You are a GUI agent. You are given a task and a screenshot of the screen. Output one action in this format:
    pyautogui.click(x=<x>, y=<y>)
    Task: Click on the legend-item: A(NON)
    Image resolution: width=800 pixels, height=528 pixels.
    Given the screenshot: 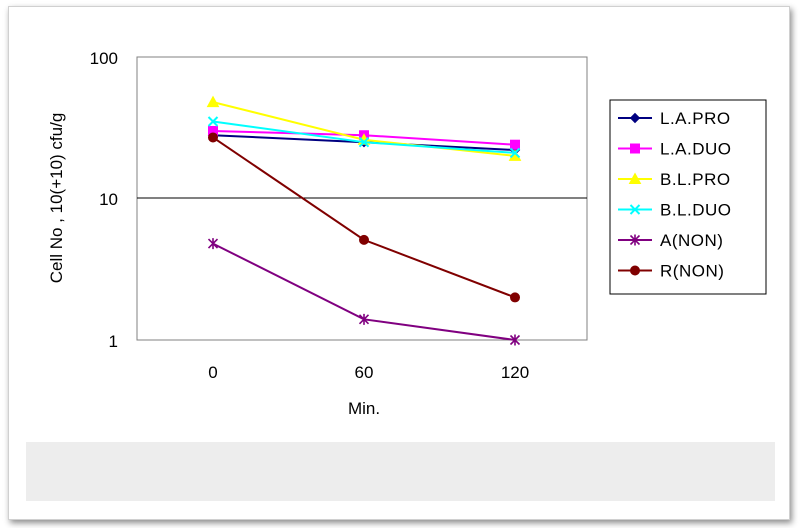 What is the action you would take?
    pyautogui.click(x=670, y=240)
    